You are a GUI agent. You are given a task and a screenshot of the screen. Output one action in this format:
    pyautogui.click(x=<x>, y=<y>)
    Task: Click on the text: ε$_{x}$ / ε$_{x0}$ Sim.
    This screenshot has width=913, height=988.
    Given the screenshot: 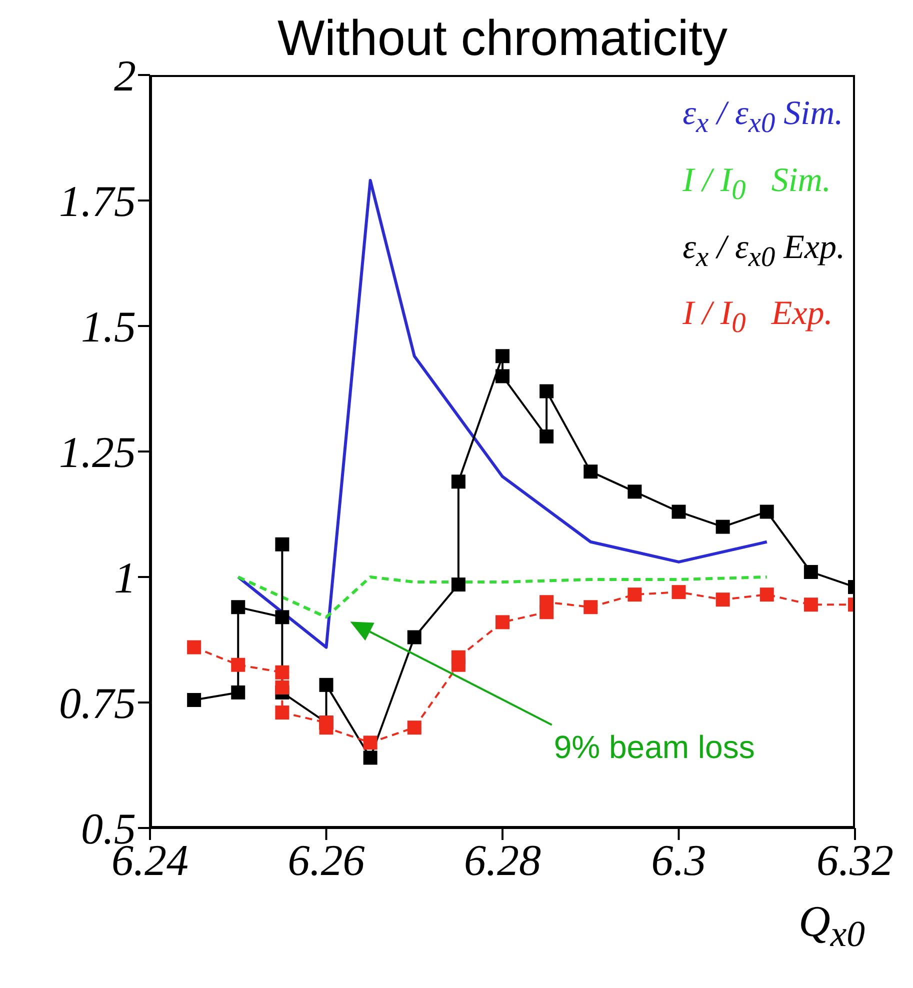 What is the action you would take?
    pyautogui.click(x=763, y=117)
    